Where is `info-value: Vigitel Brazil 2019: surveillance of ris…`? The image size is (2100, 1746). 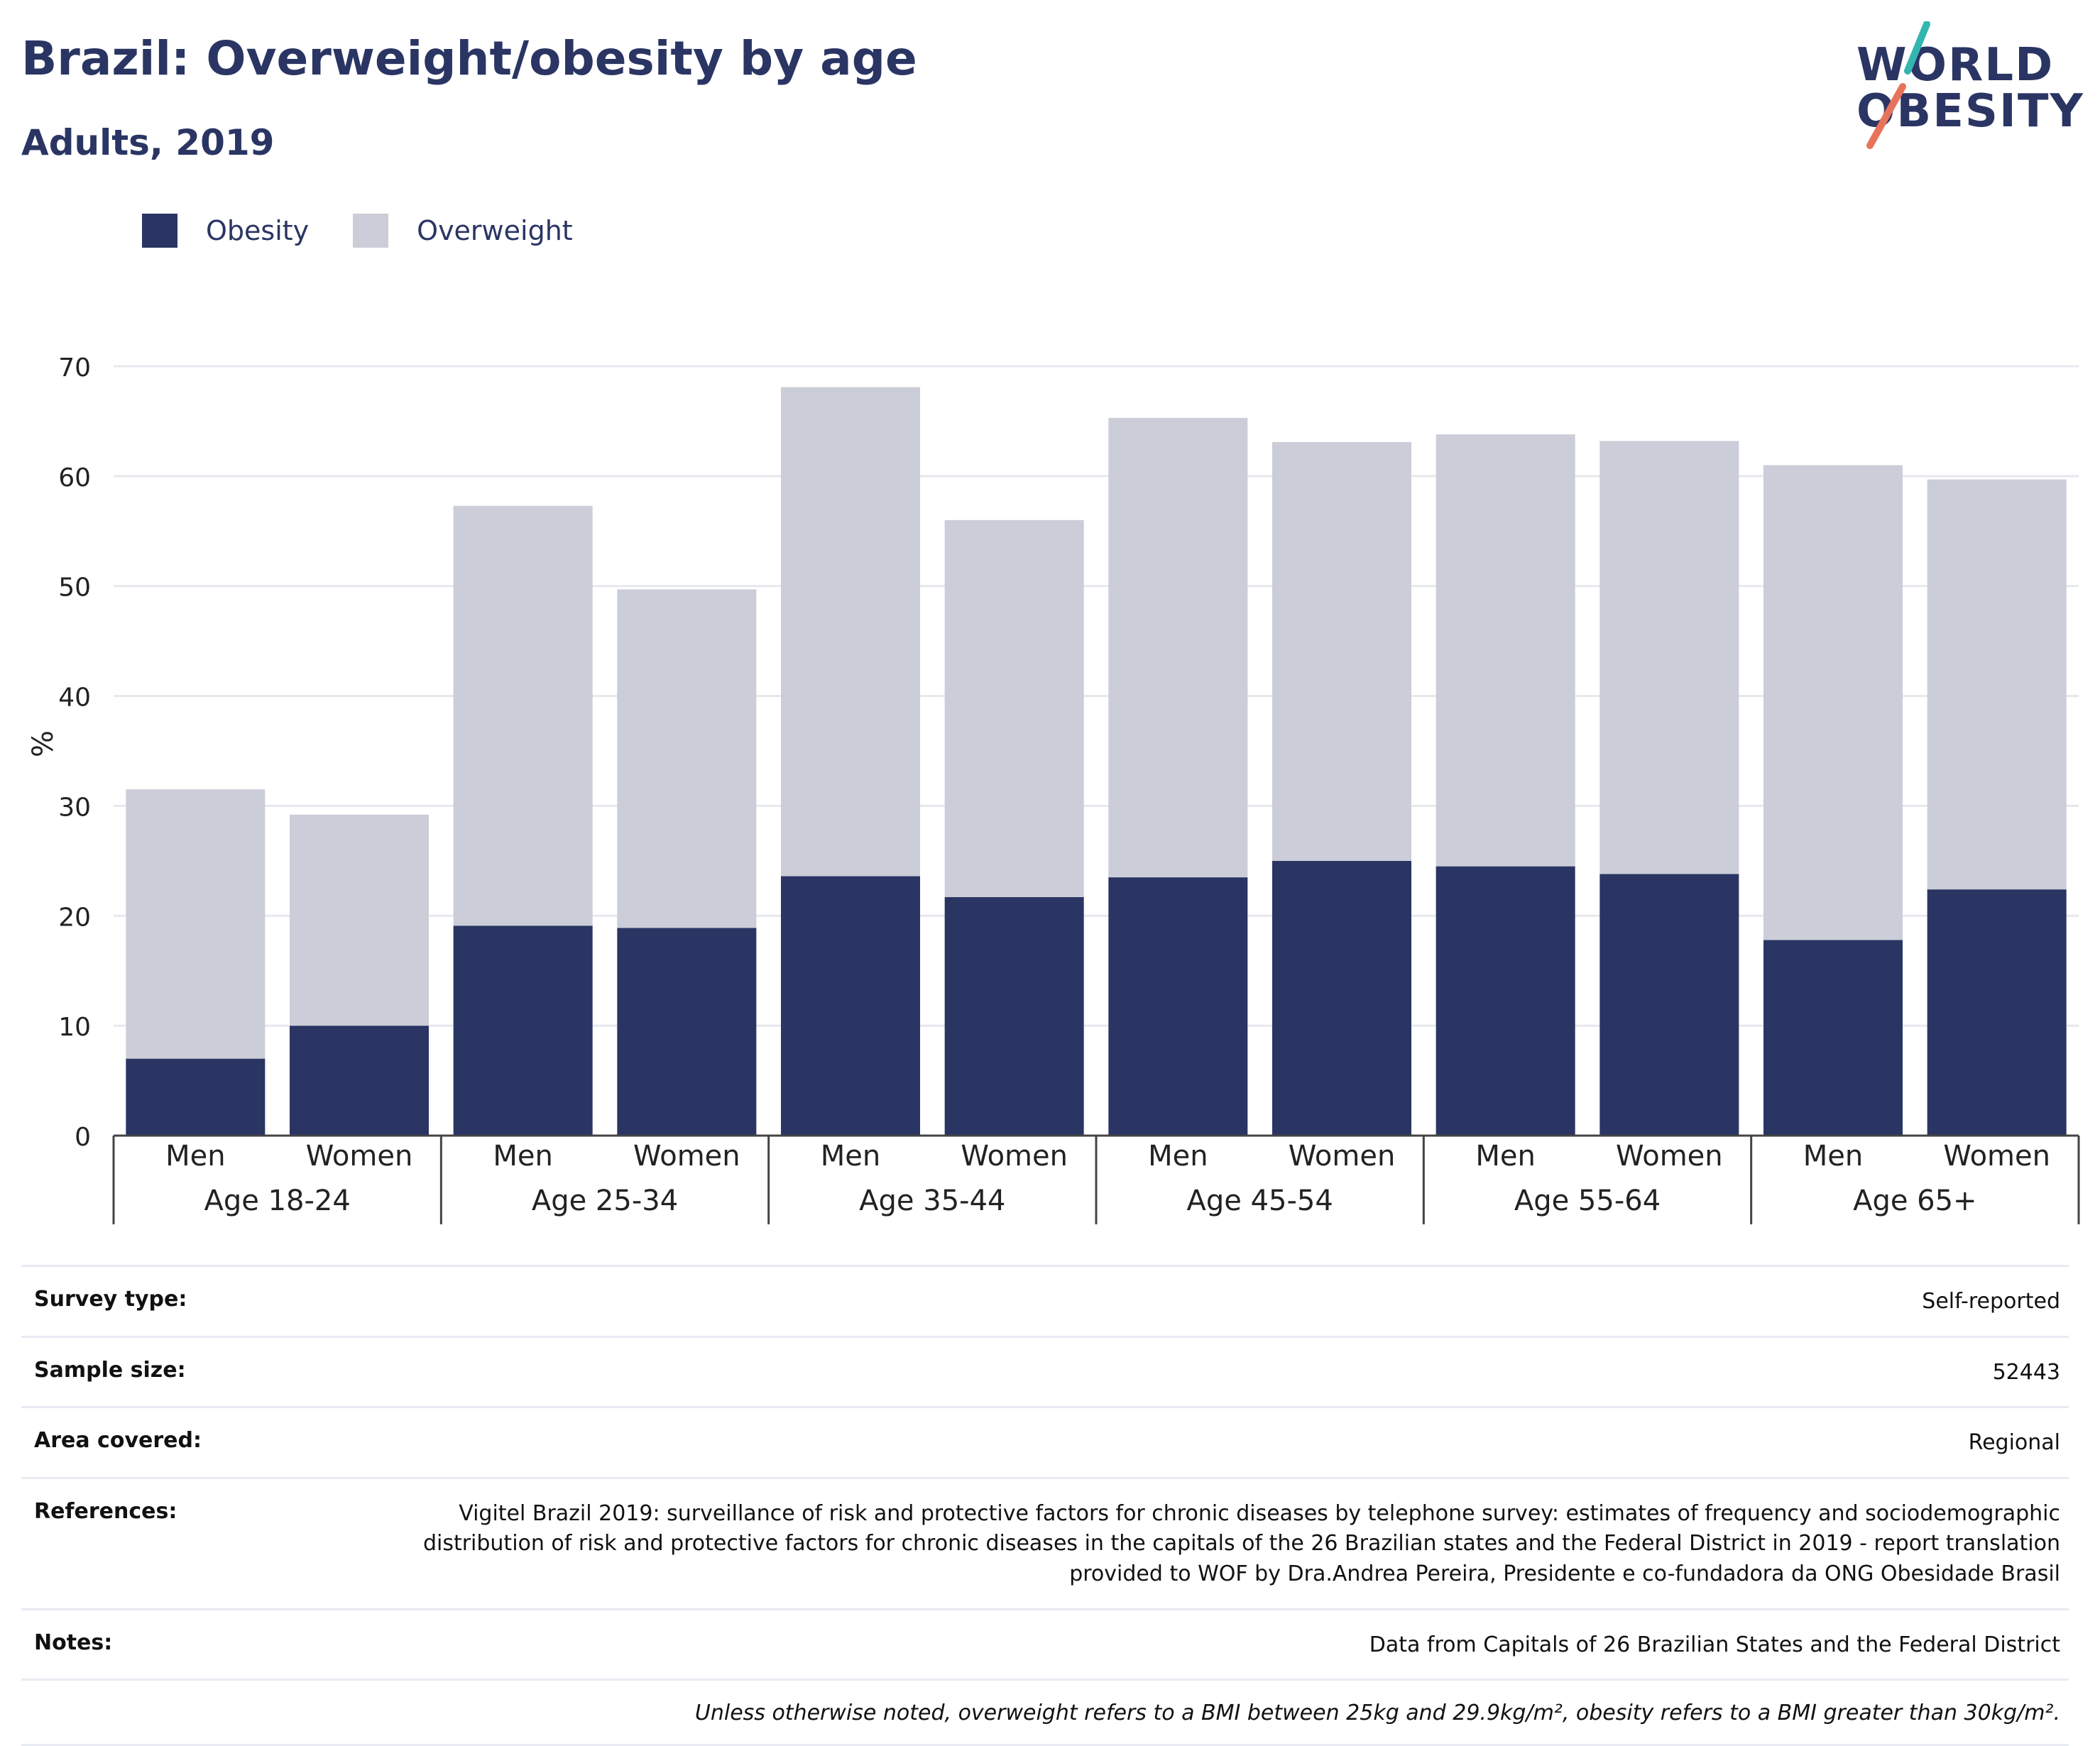
info-value: Vigitel Brazil 2019: surveillance of ris… is located at coordinates (1241, 1543).